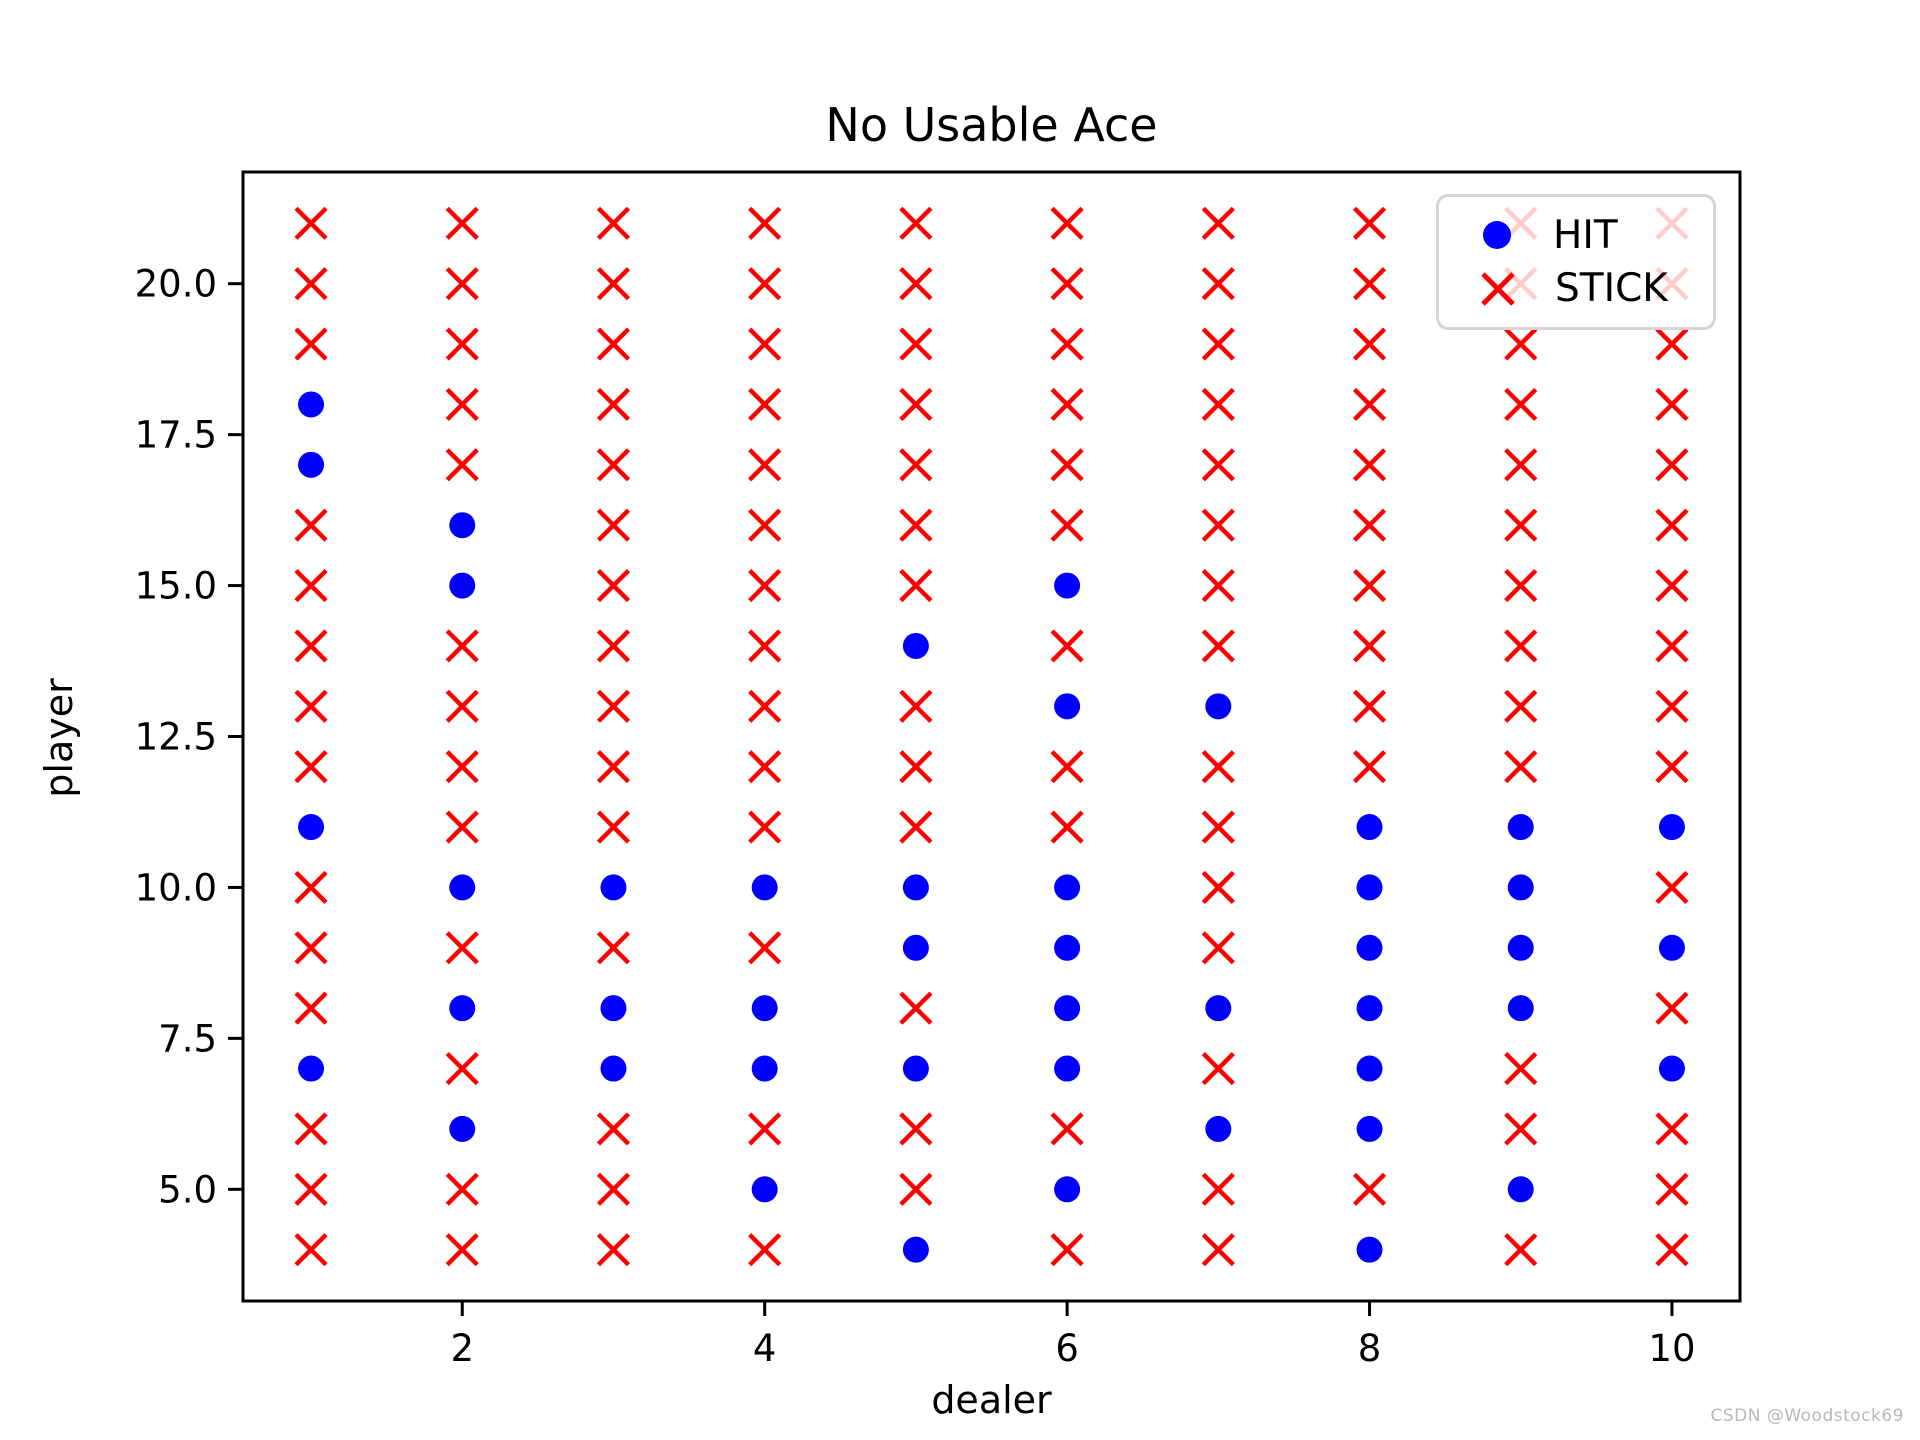 The height and width of the screenshot is (1440, 1920). I want to click on chart-title: No Usable Ace, so click(991, 125).